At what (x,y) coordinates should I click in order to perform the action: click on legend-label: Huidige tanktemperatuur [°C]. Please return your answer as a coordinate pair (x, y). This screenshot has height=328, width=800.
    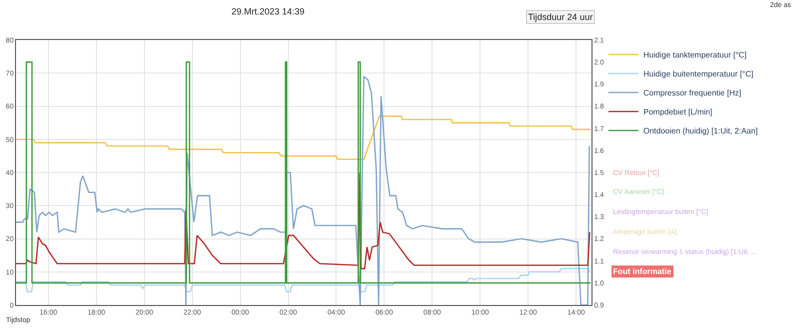
    Looking at the image, I should click on (695, 55).